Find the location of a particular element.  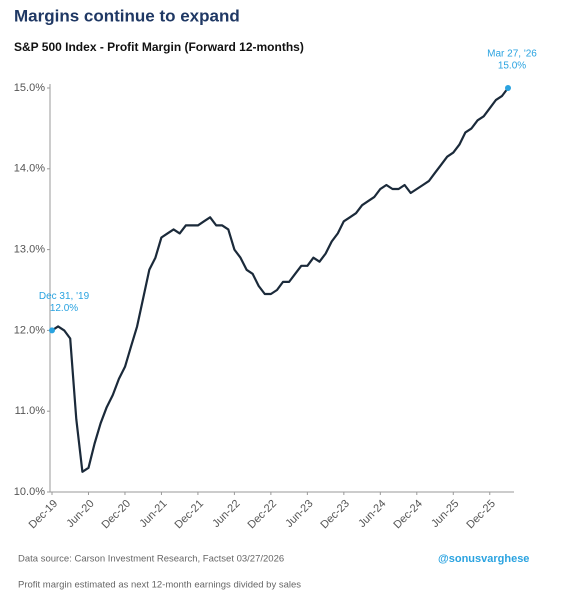

x-tick-label: Jun-24 is located at coordinates (372, 514).